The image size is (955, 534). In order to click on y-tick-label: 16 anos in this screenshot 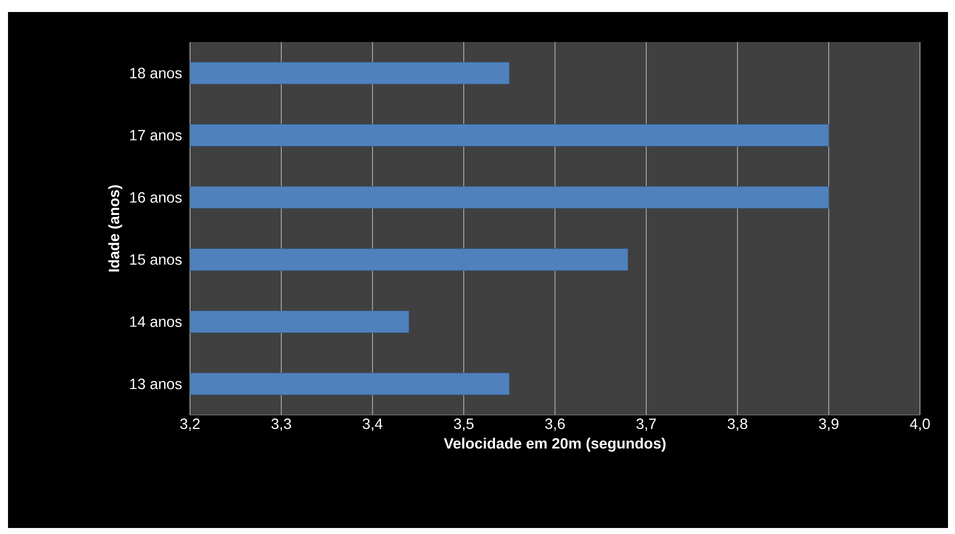, I will do `click(156, 197)`.